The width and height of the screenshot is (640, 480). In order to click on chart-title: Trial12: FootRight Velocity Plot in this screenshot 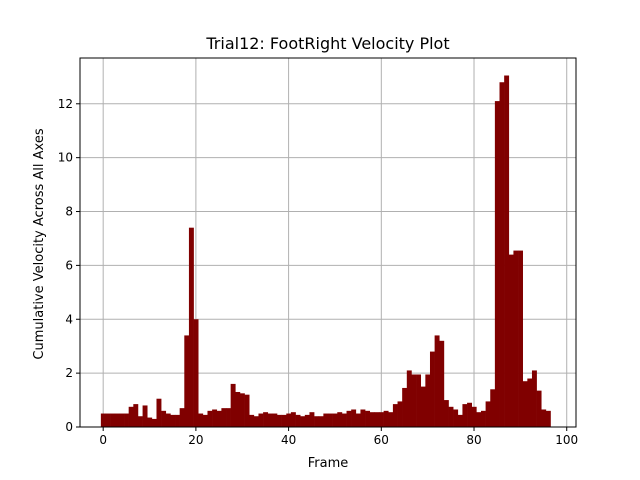, I will do `click(327, 43)`.